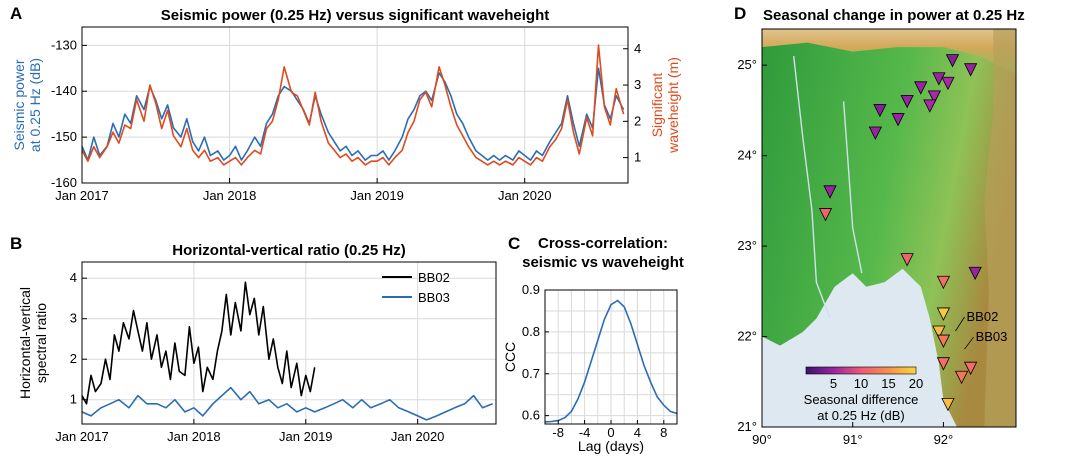 The width and height of the screenshot is (1065, 463). Describe the element at coordinates (288, 250) in the screenshot. I see `chart-title: Horizontal-vertical ratio (0.25 Hz)` at that location.